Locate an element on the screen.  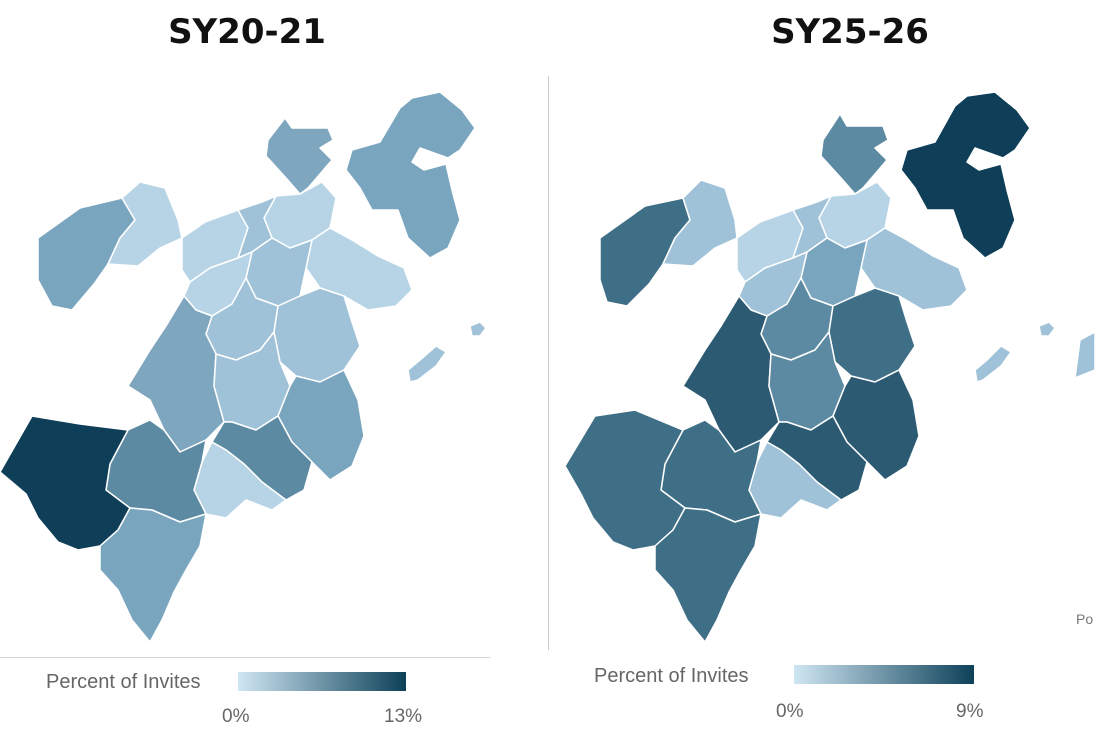
legend-min-label-sy20-21: 0% is located at coordinates (236, 716).